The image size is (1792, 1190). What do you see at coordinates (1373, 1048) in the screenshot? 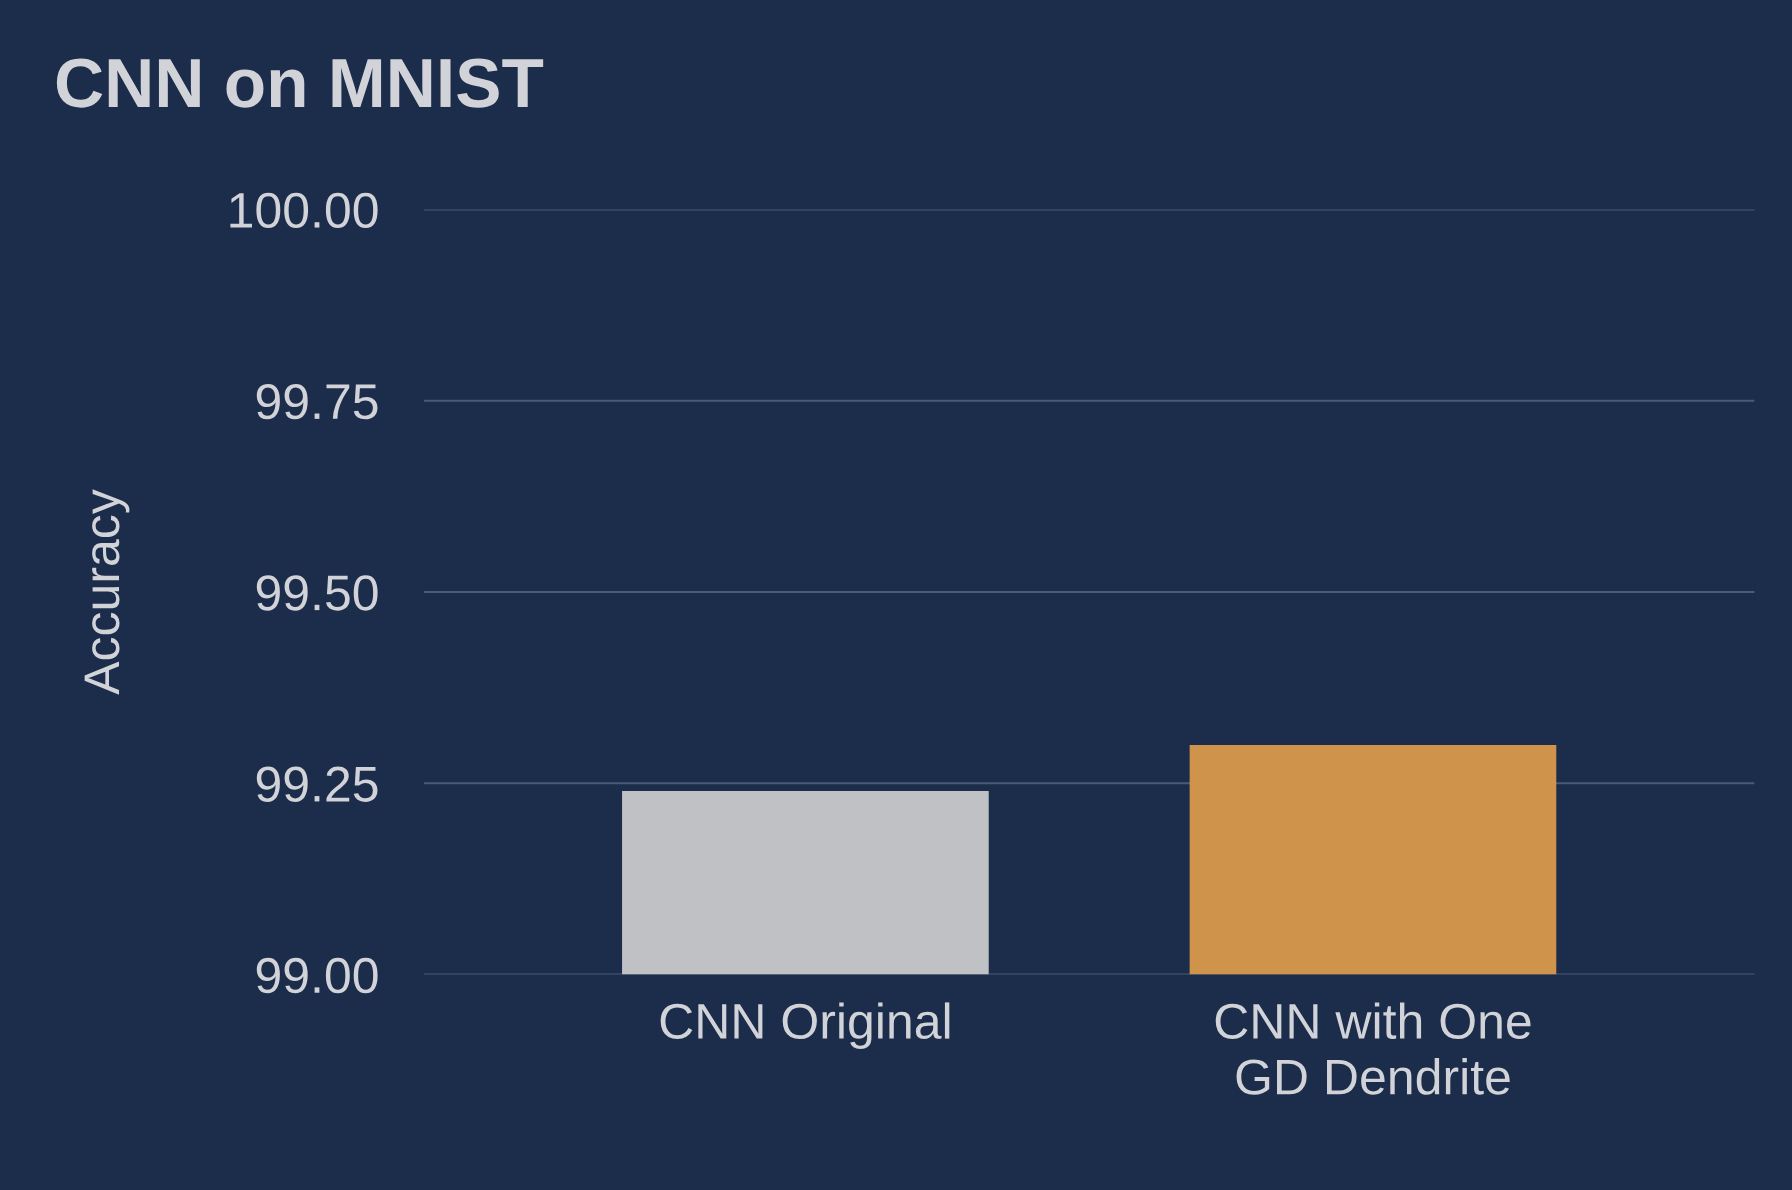
I see `x-tick-label: CNN with One GD Dendrite` at bounding box center [1373, 1048].